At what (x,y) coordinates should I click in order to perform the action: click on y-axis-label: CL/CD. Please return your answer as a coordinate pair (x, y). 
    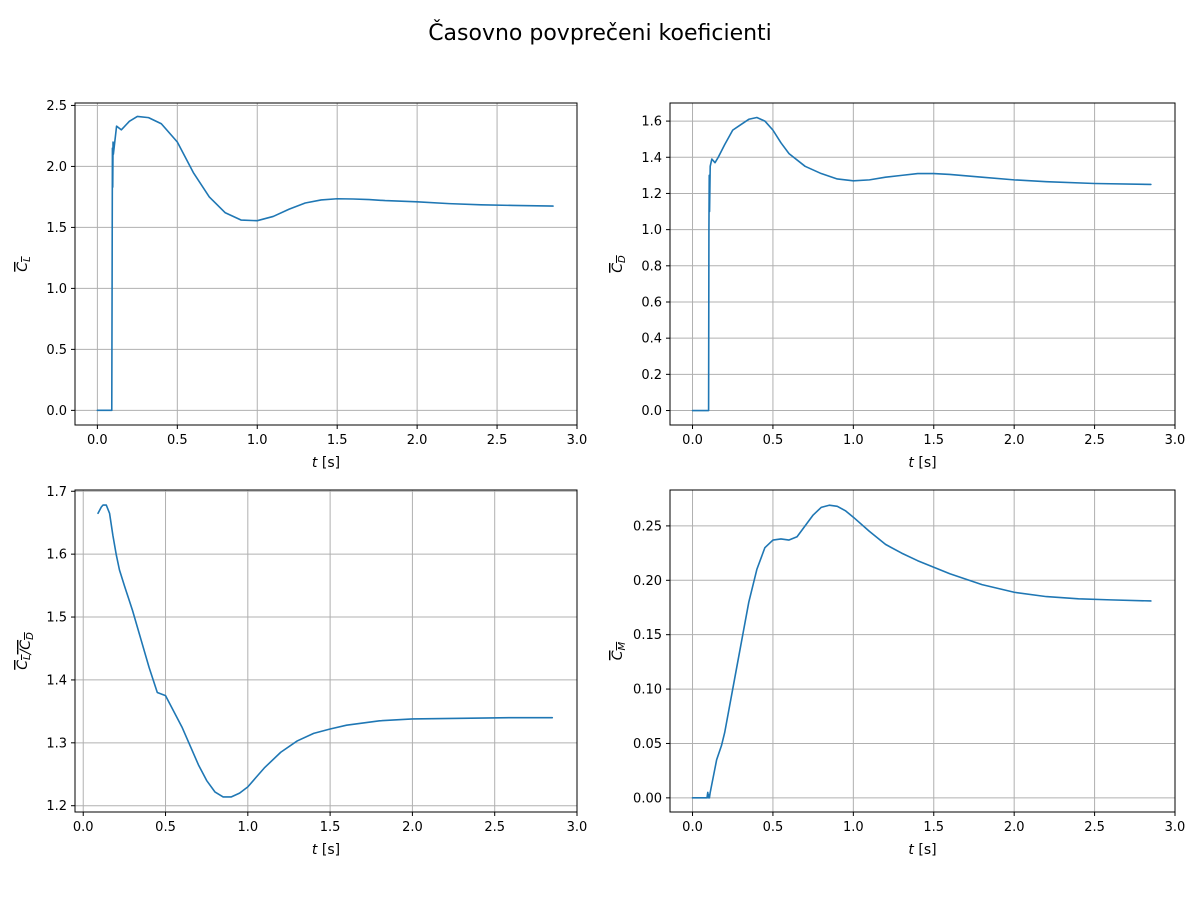
    Looking at the image, I should click on (25, 651).